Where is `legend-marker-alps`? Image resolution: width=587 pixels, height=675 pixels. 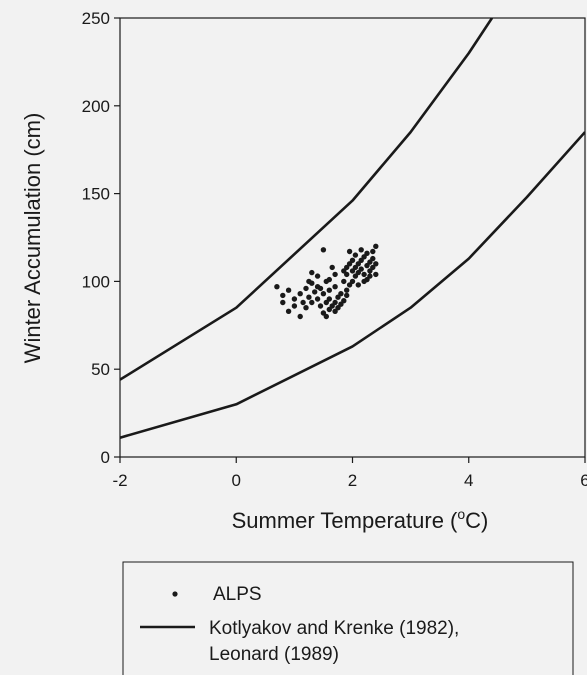
legend-marker-alps is located at coordinates (175, 594).